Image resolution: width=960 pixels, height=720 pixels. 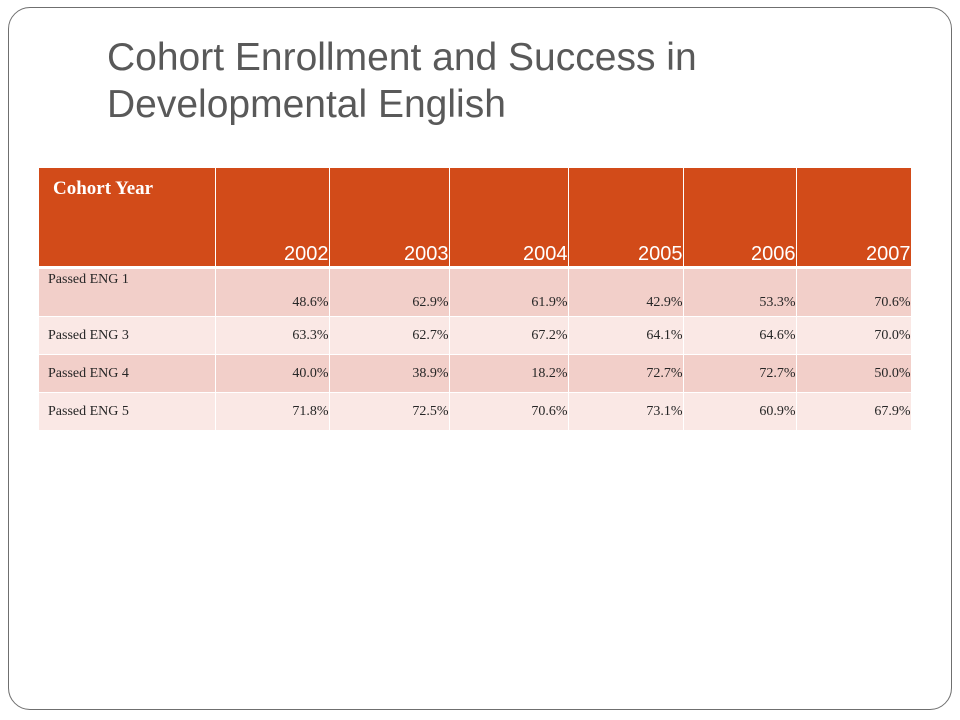 What do you see at coordinates (854, 373) in the screenshot?
I see `table-cell: 50.0%` at bounding box center [854, 373].